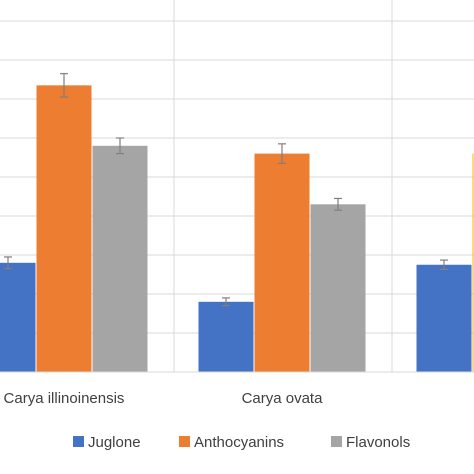  What do you see at coordinates (378, 442) in the screenshot?
I see `legend-label: Flavonols` at bounding box center [378, 442].